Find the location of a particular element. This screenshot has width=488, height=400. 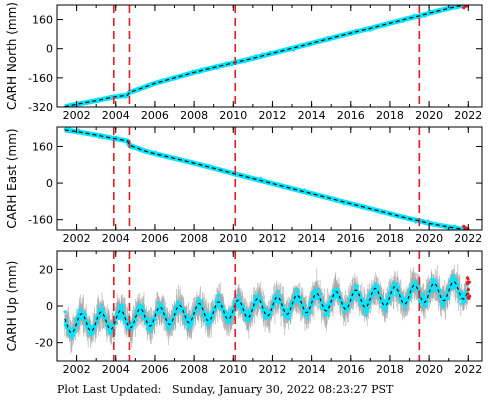

x-tick-label: 2004 is located at coordinates (116, 115).